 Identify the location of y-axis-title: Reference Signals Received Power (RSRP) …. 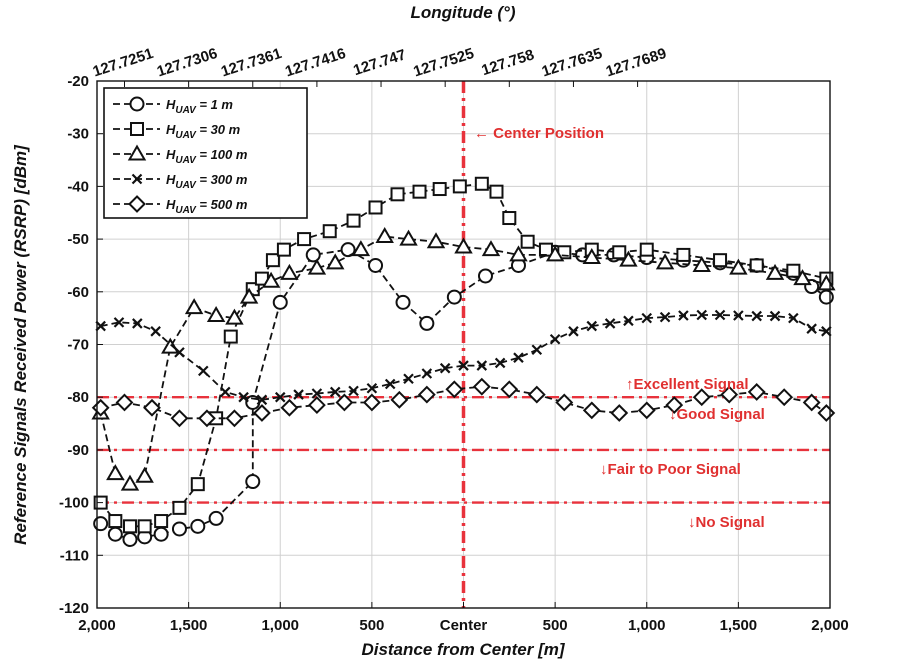
(20, 344).